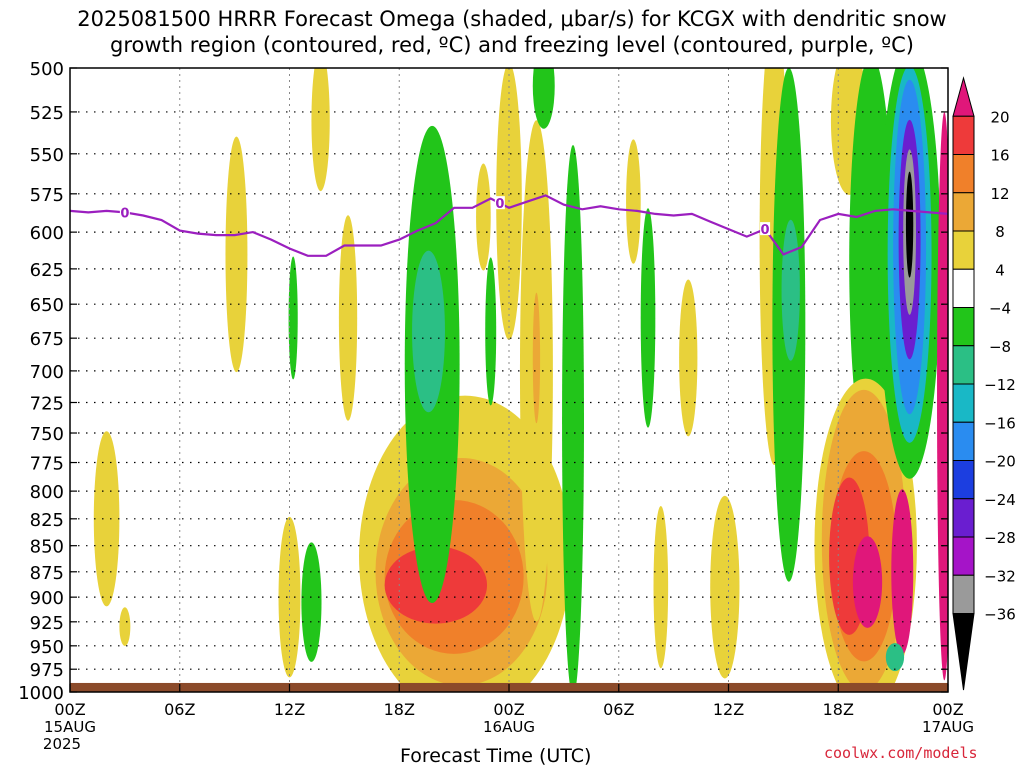 This screenshot has height=768, width=1024. Describe the element at coordinates (62, 744) in the screenshot. I see `x-tick-year-label: 2025` at that location.